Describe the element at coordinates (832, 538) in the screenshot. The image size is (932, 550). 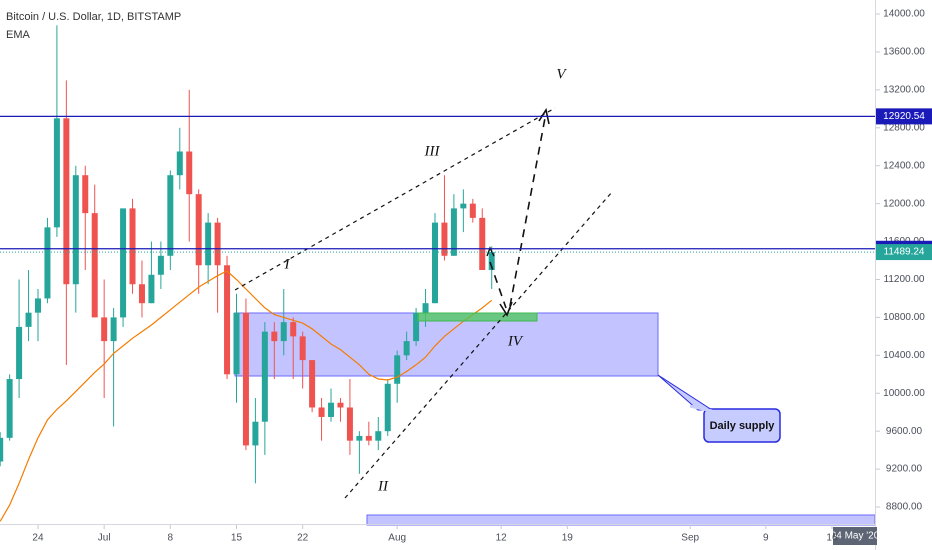
I see `x-tick-label: 16` at that location.